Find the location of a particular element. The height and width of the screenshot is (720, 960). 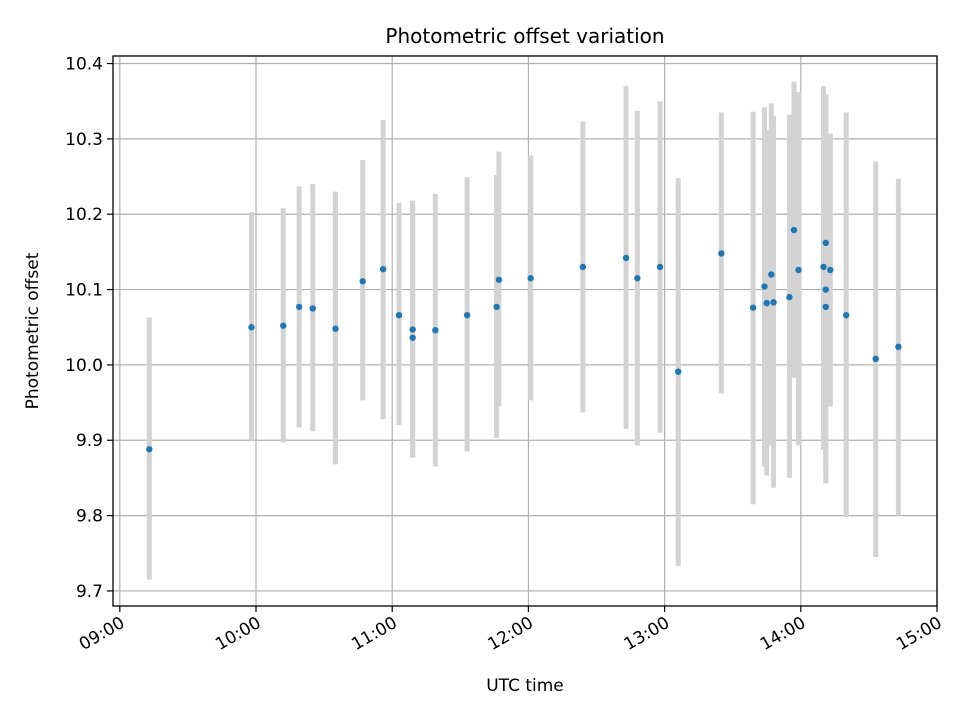

x-axis-label: UTC time is located at coordinates (525, 686).